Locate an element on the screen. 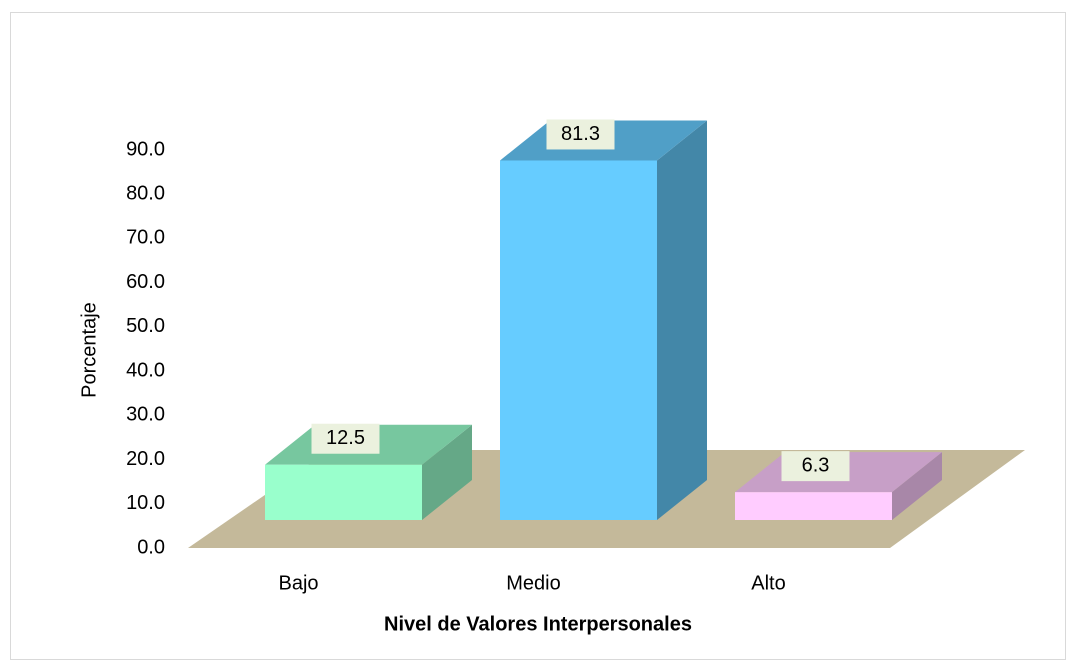  y-tick-label: 50.0 is located at coordinates (145, 326).